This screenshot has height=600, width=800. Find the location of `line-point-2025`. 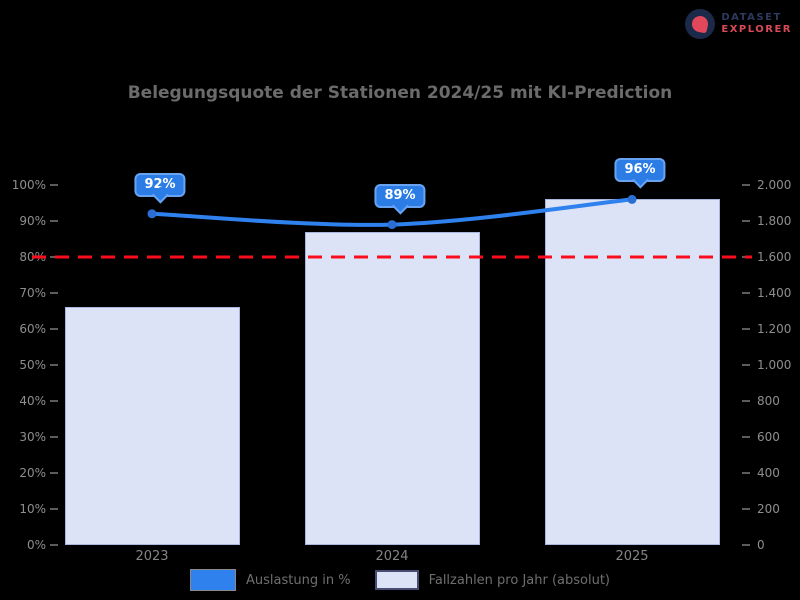

line-point-2025 is located at coordinates (632, 199).